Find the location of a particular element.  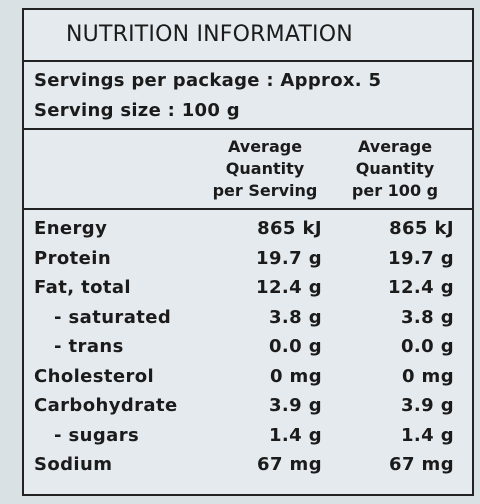

column-header: Average Quantity per 100 g is located at coordinates (395, 169).